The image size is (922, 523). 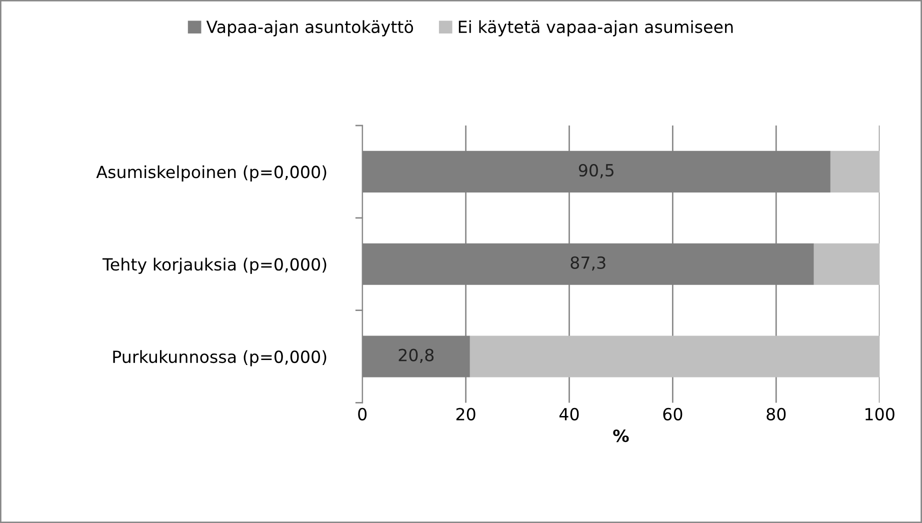 What do you see at coordinates (672, 414) in the screenshot?
I see `x-tick-label: 60` at bounding box center [672, 414].